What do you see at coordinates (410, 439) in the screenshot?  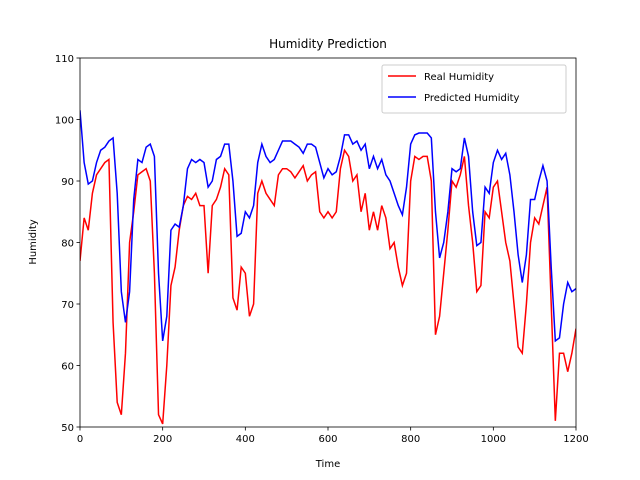 I see `x-tick-label: 800` at bounding box center [410, 439].